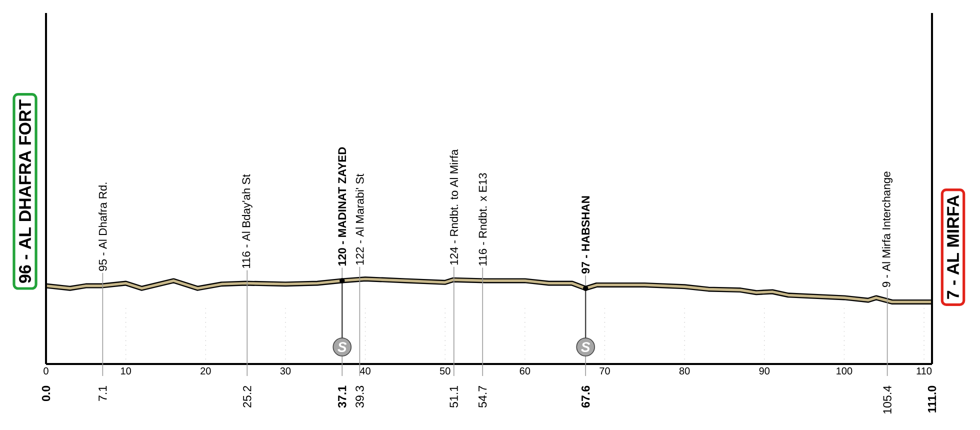 Image resolution: width=980 pixels, height=430 pixels. I want to click on x-tick-label: 50, so click(445, 370).